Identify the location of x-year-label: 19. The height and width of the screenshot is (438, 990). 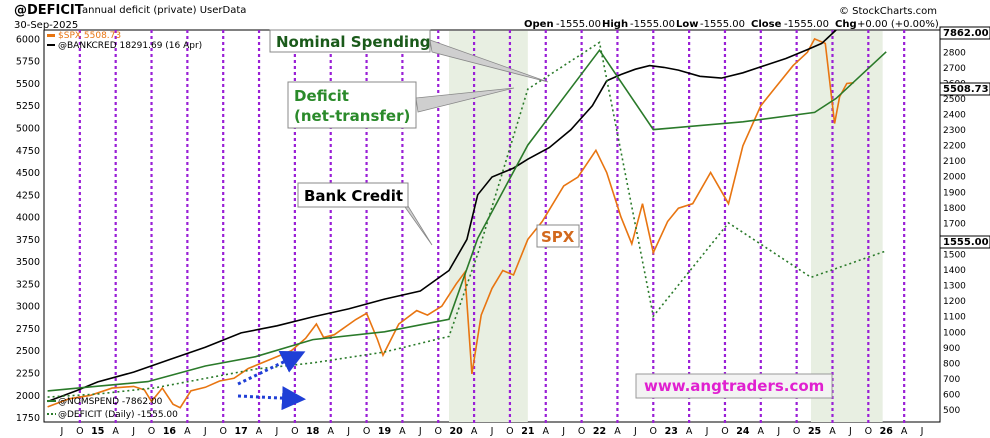
(384, 431).